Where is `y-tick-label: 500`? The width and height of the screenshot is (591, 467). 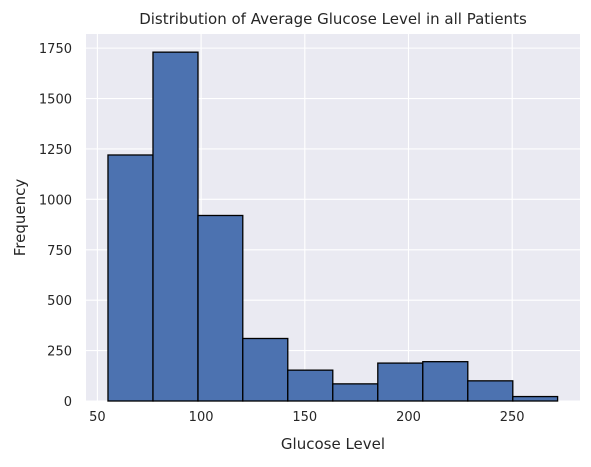 y-tick-label: 500 is located at coordinates (59, 301).